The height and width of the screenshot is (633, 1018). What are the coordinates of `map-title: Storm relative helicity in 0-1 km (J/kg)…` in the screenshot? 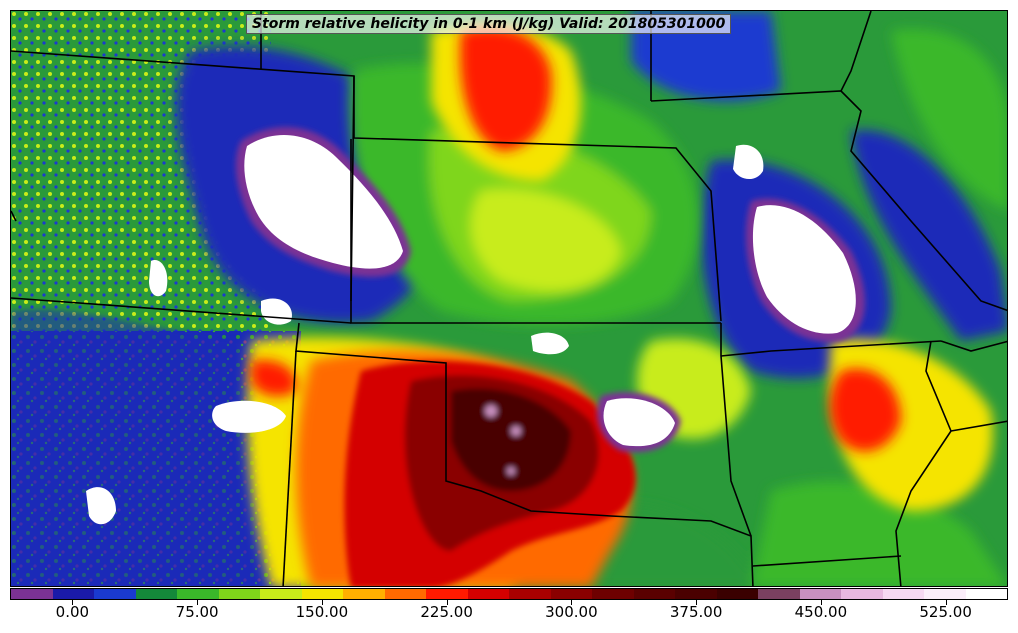 It's located at (489, 24).